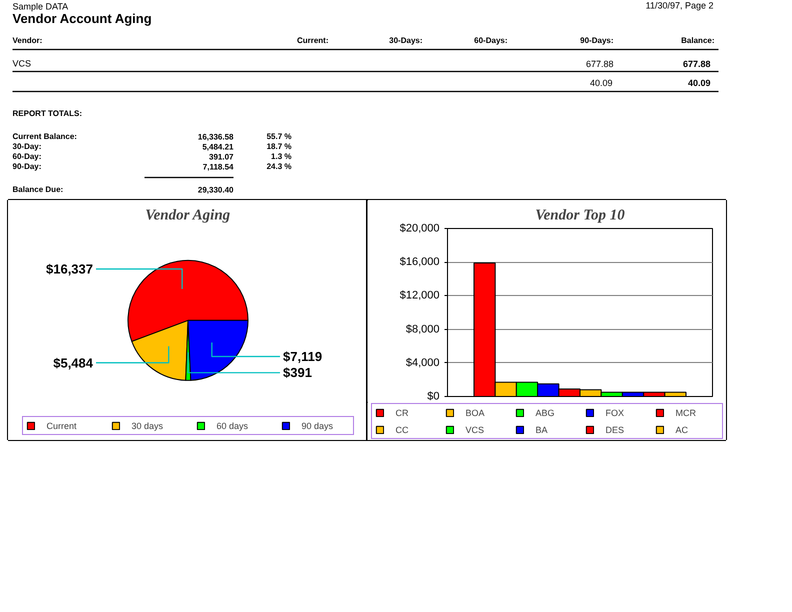 The width and height of the screenshot is (792, 612). What do you see at coordinates (420, 228) in the screenshot?
I see `y-tick-label: $20,000` at bounding box center [420, 228].